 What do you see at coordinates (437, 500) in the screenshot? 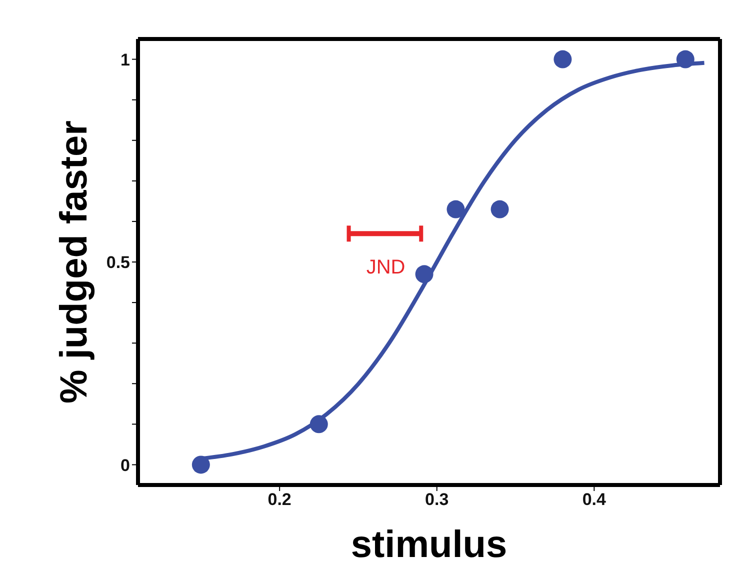
I see `x-tick-label: 0.3` at bounding box center [437, 500].